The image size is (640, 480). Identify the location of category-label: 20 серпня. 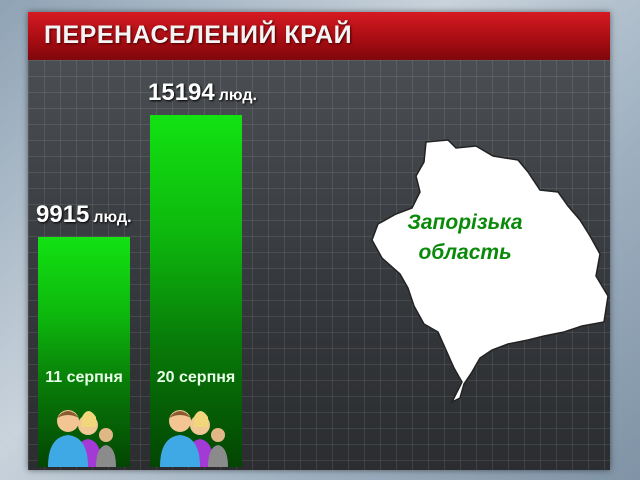
(196, 377).